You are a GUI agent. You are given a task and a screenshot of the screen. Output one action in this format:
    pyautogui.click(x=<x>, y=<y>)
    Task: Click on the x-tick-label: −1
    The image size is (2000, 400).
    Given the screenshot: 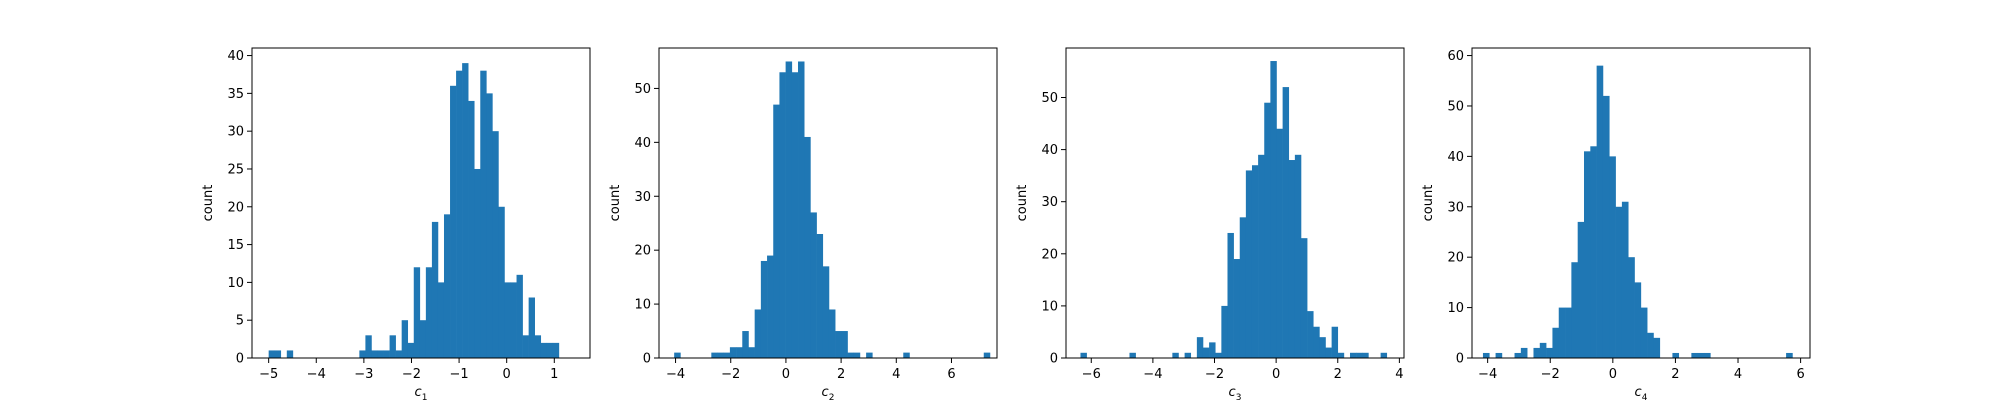 What is the action you would take?
    pyautogui.click(x=458, y=374)
    